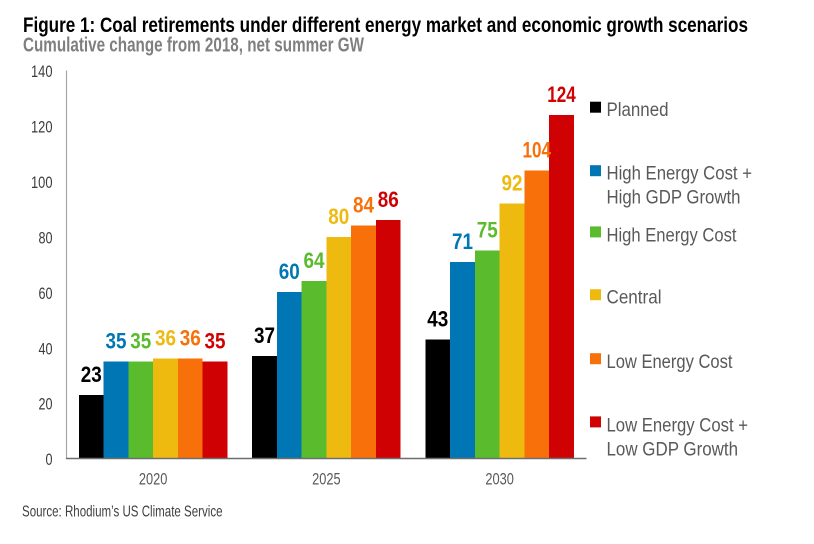 This screenshot has height=544, width=814. I want to click on svg-text: 86, so click(388, 199).